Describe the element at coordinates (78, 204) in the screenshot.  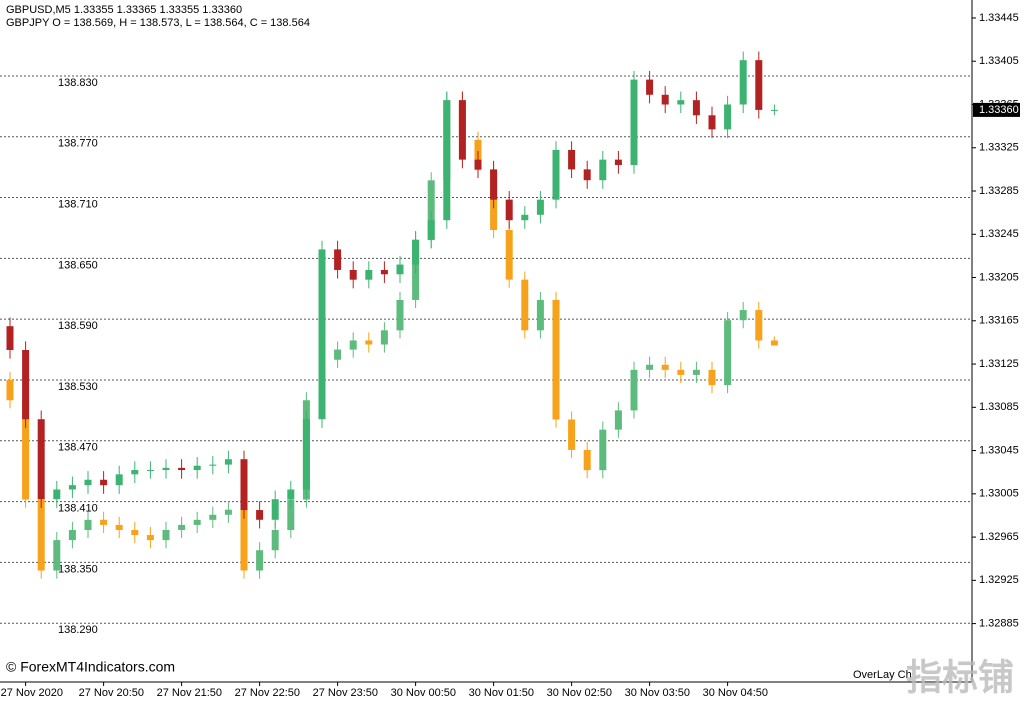
I see `y2-tick-label: 138.710` at that location.